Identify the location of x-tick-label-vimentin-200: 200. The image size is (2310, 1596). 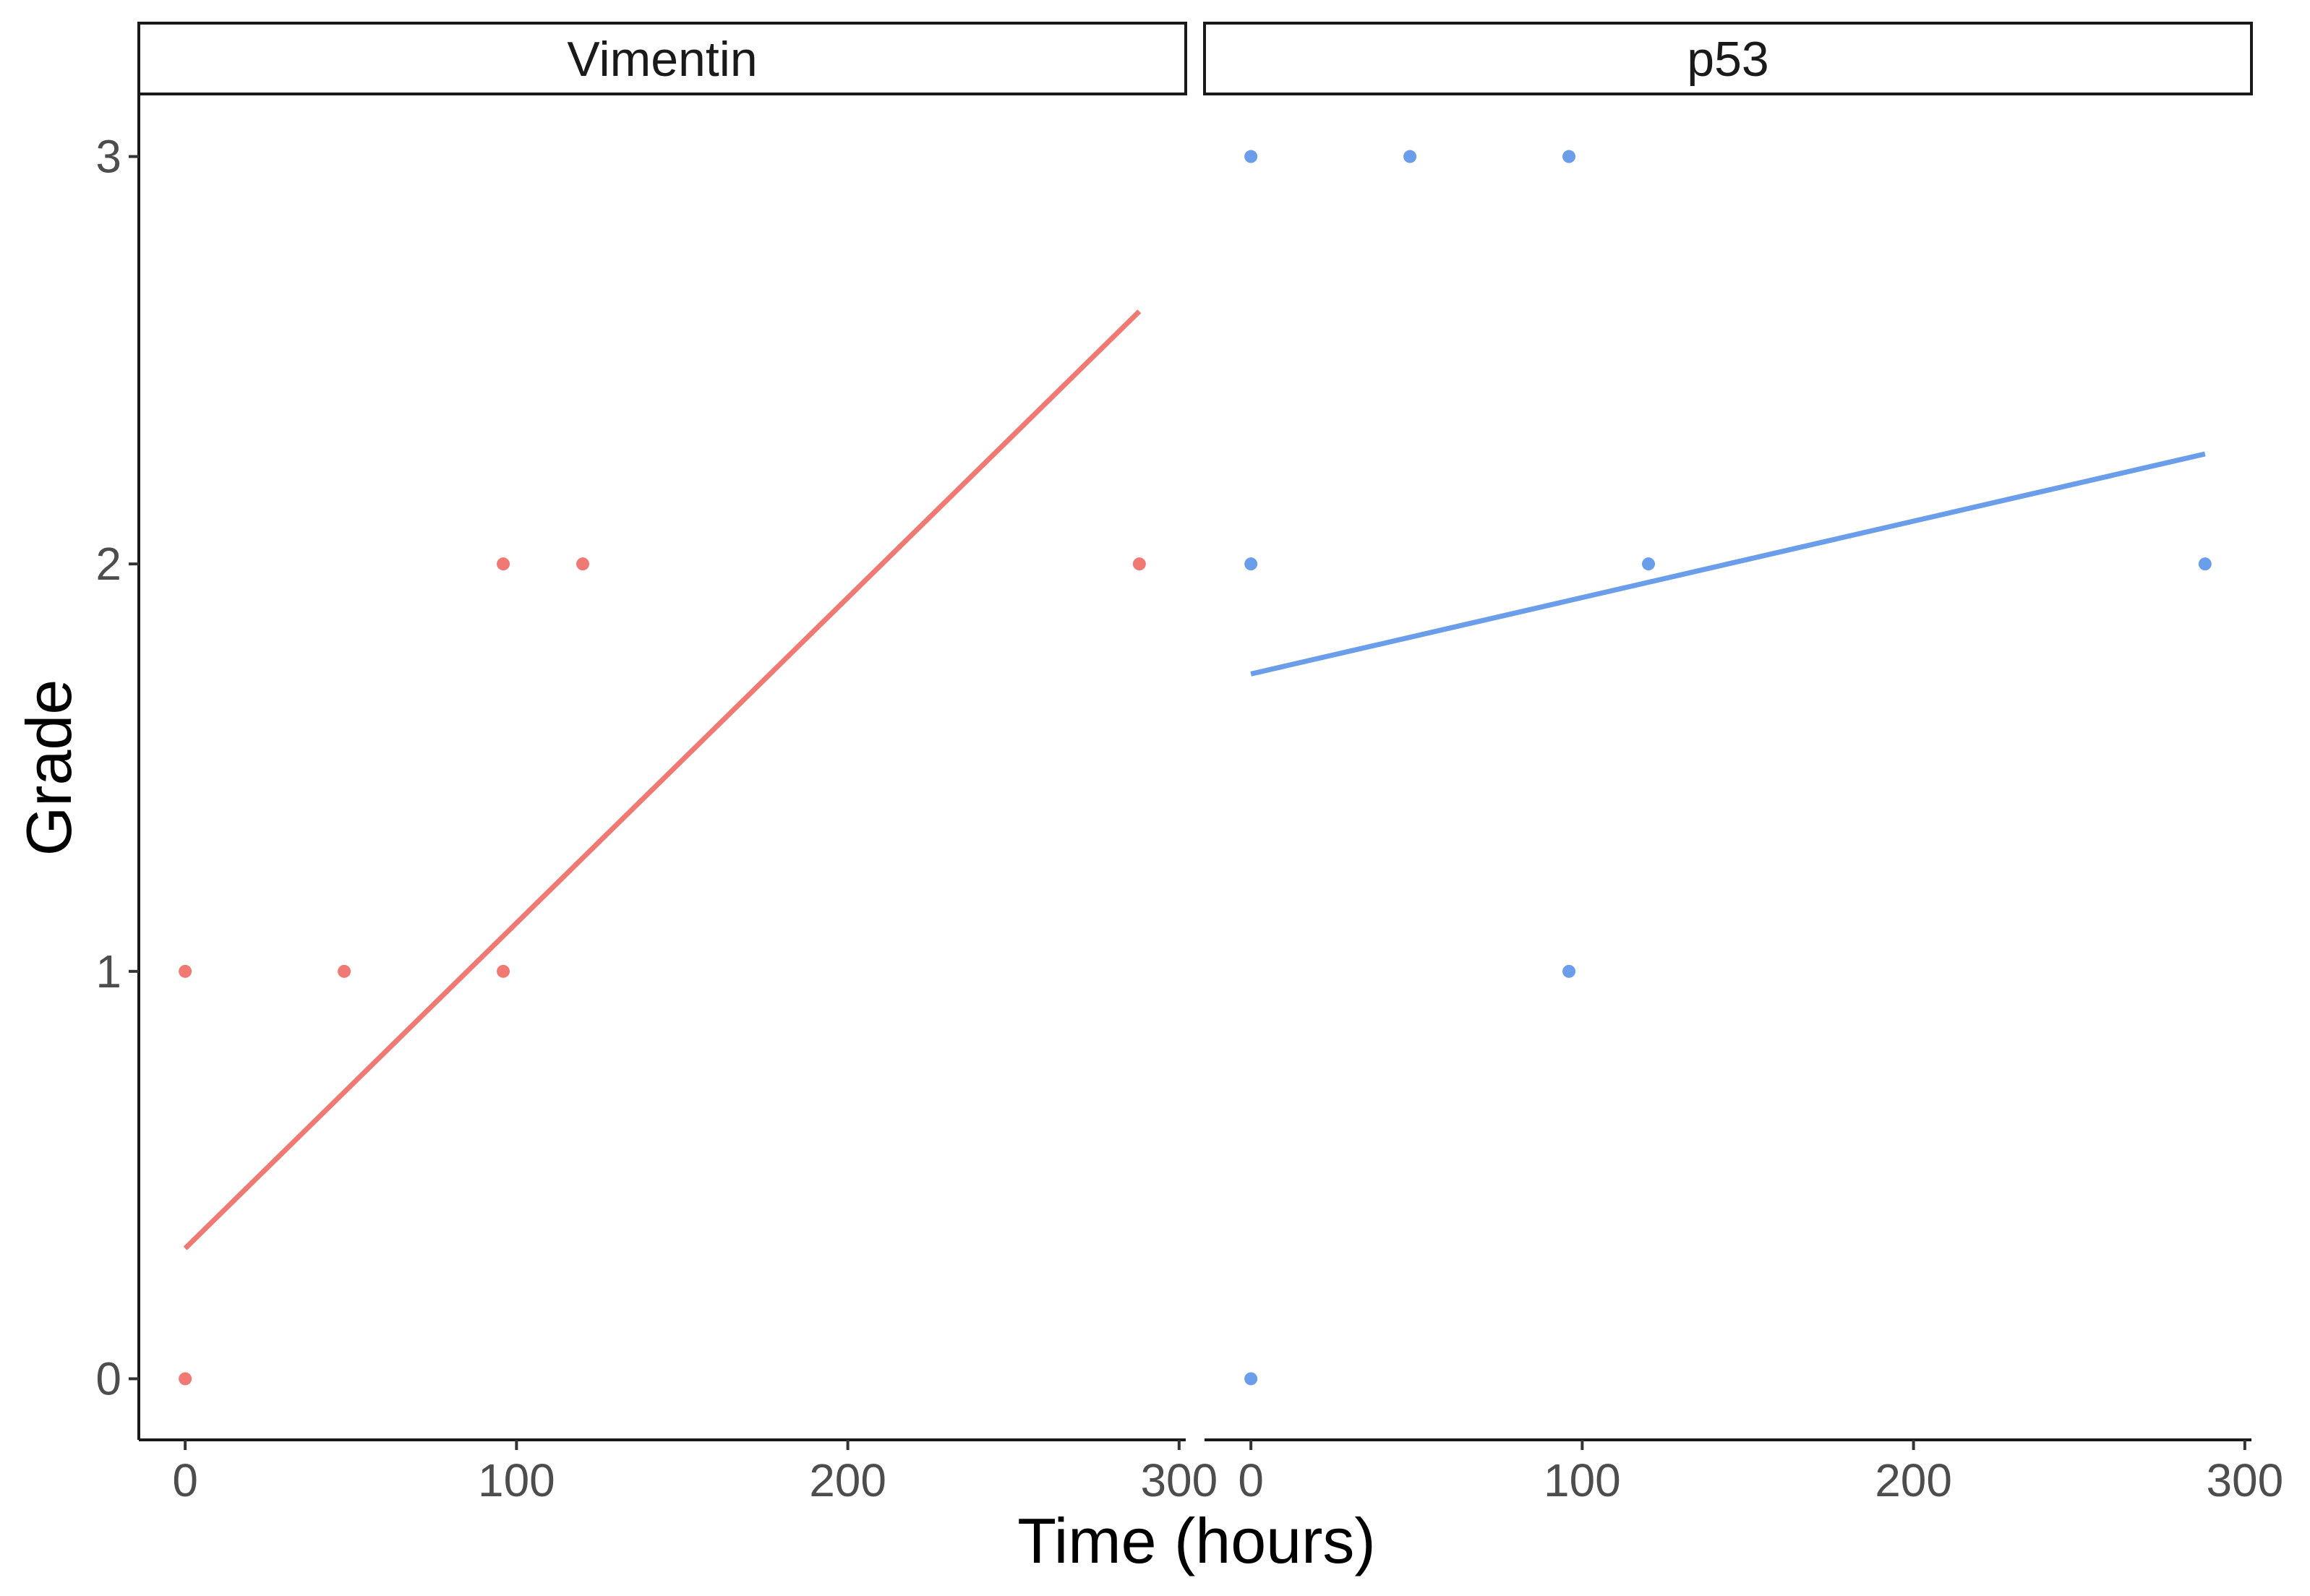
(848, 1480).